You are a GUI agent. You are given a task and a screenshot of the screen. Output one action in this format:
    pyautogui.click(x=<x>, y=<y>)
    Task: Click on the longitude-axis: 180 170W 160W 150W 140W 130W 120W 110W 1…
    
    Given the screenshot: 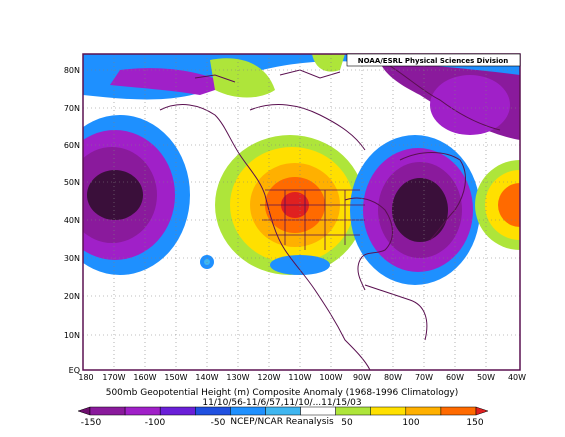 What is the action you would take?
    pyautogui.click(x=302, y=377)
    